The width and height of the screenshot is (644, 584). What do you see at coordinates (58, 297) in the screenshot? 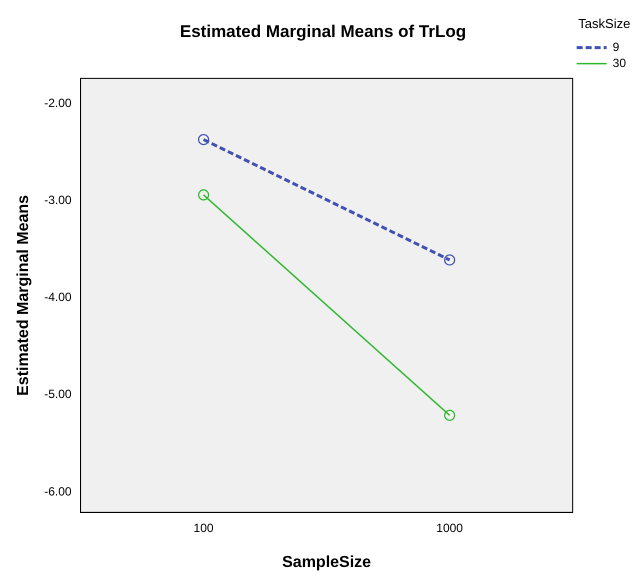
I see `y-tick-label: -4.00` at bounding box center [58, 297].